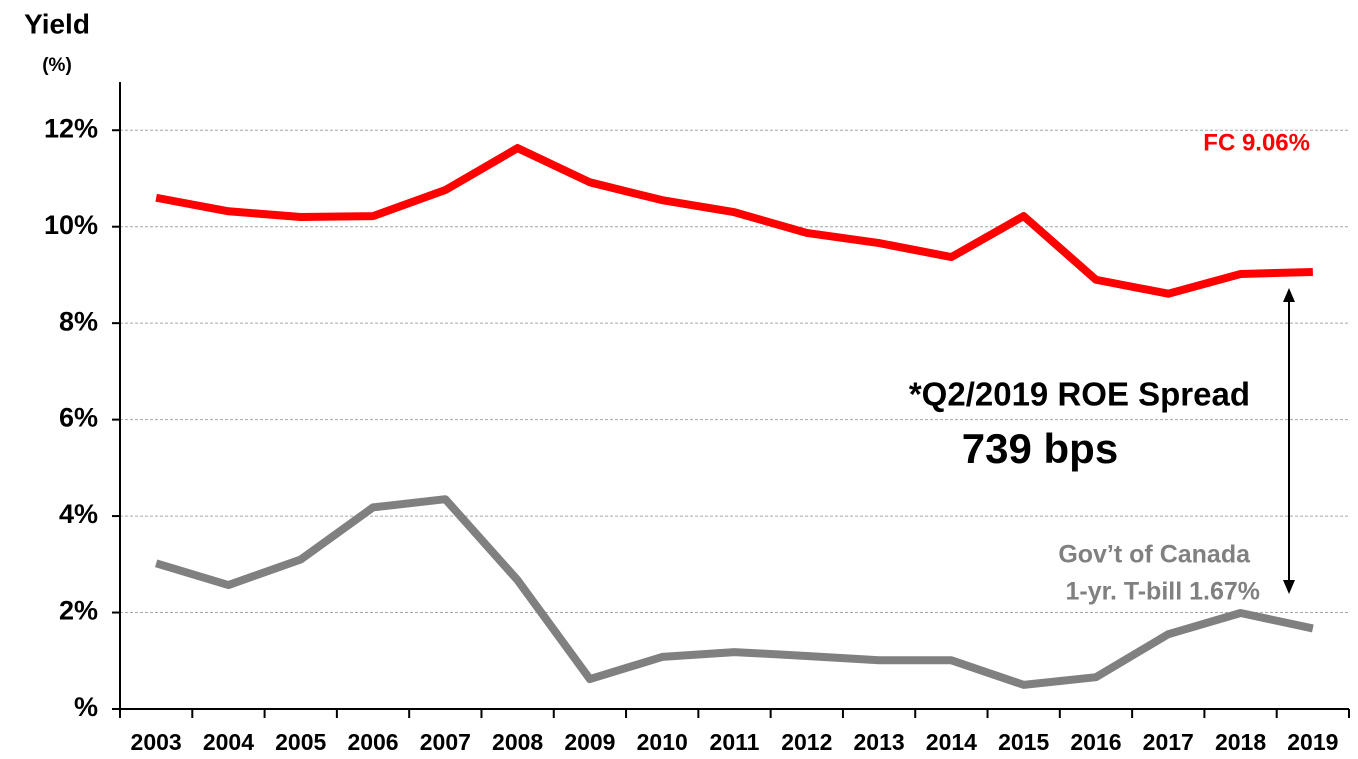 The width and height of the screenshot is (1358, 759). What do you see at coordinates (86, 707) in the screenshot?
I see `y-tick-label: %` at bounding box center [86, 707].